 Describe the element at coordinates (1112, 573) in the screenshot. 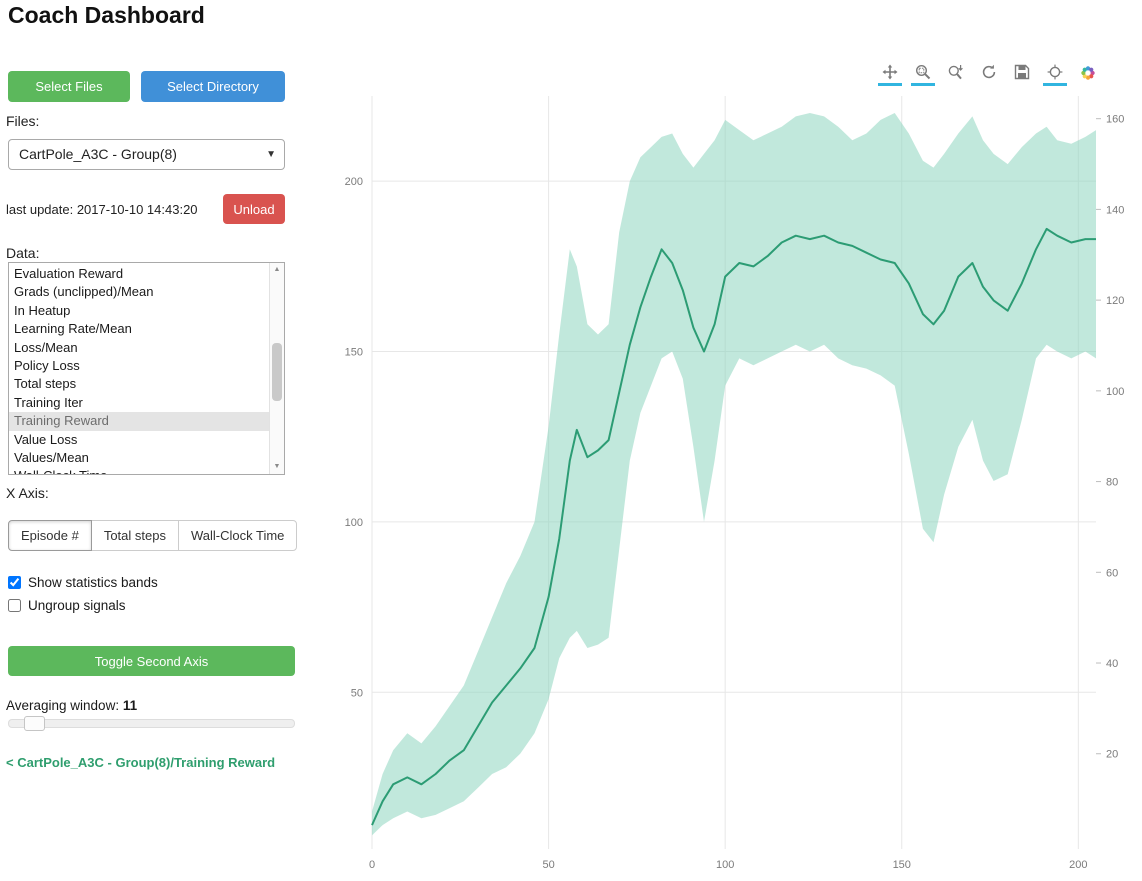

I see `svg-text: 60` at that location.